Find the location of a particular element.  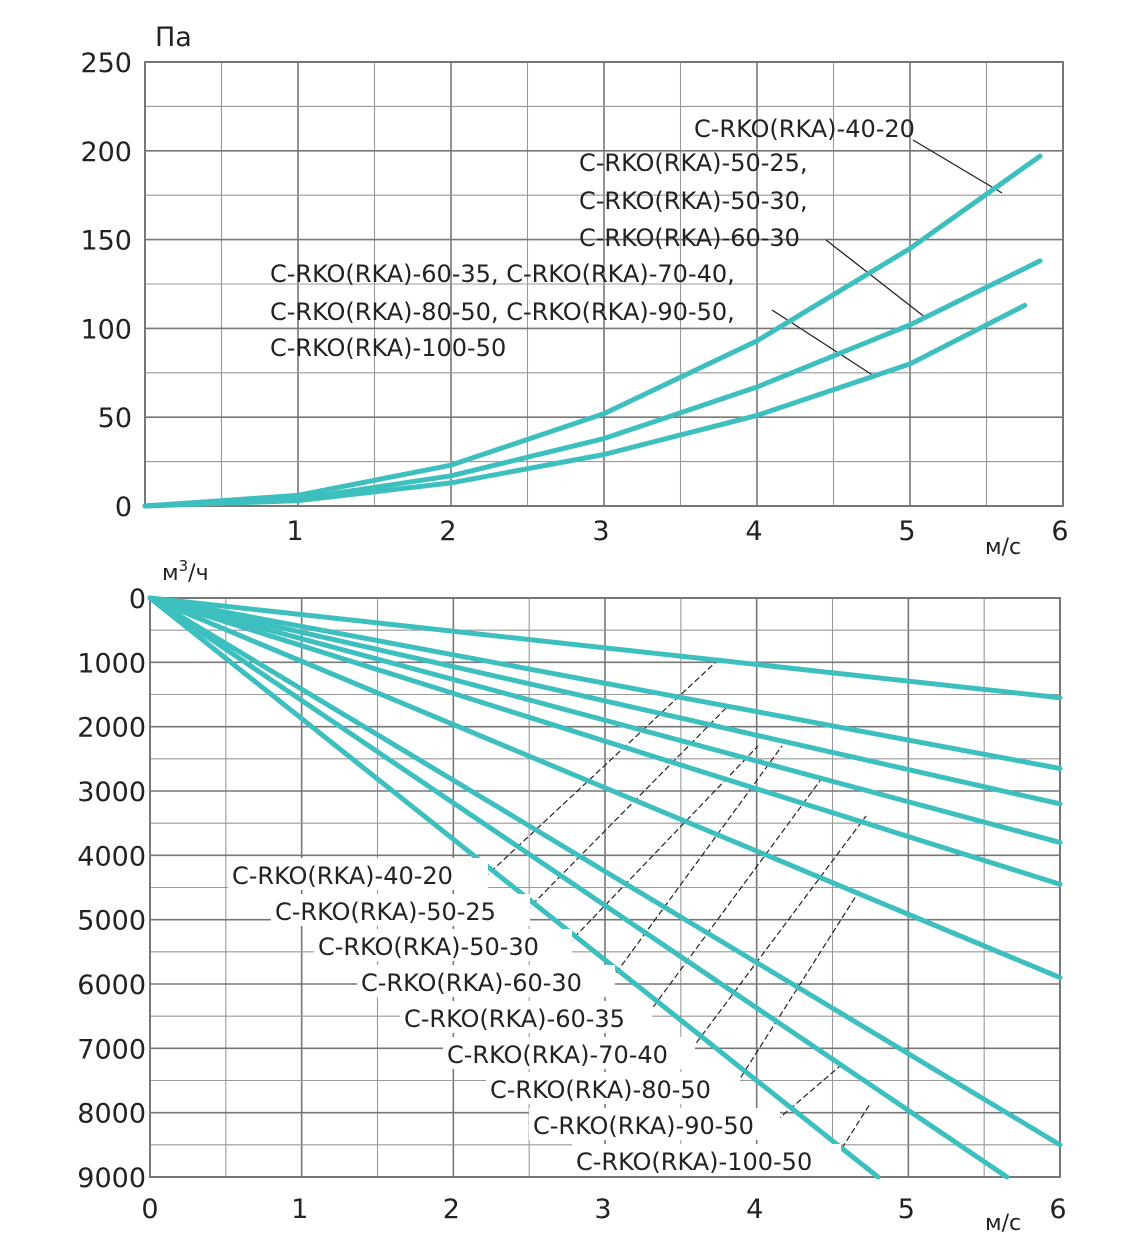

y-tick-label: 1000 is located at coordinates (111, 663).